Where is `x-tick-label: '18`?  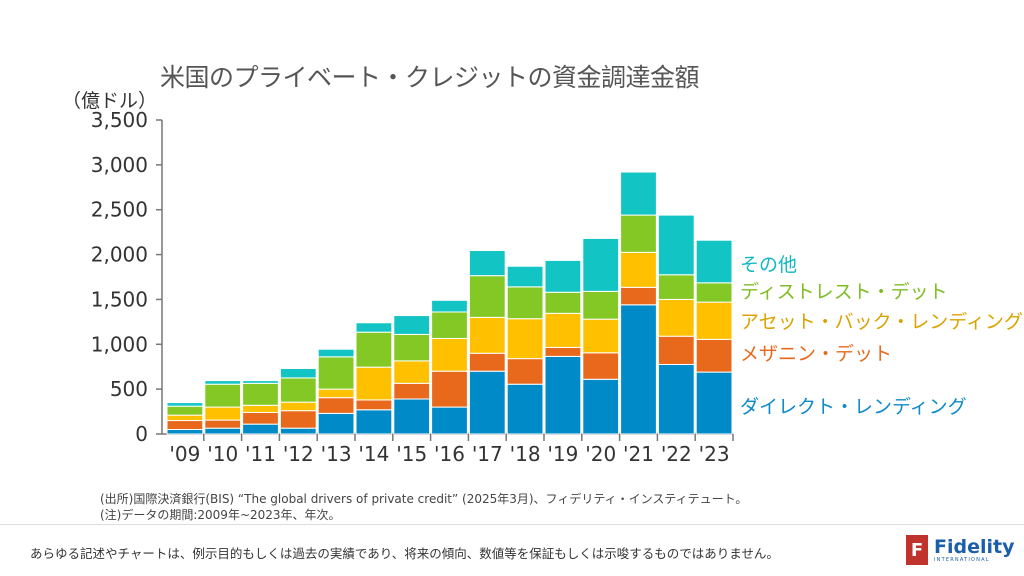 x-tick-label: '18 is located at coordinates (525, 454).